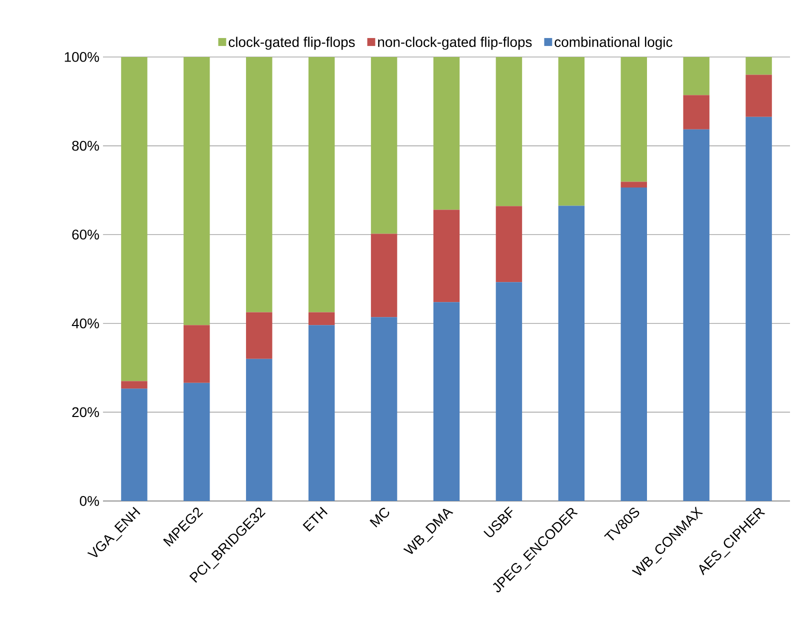  Describe the element at coordinates (85, 412) in the screenshot. I see `y-tick-label: 20%` at that location.